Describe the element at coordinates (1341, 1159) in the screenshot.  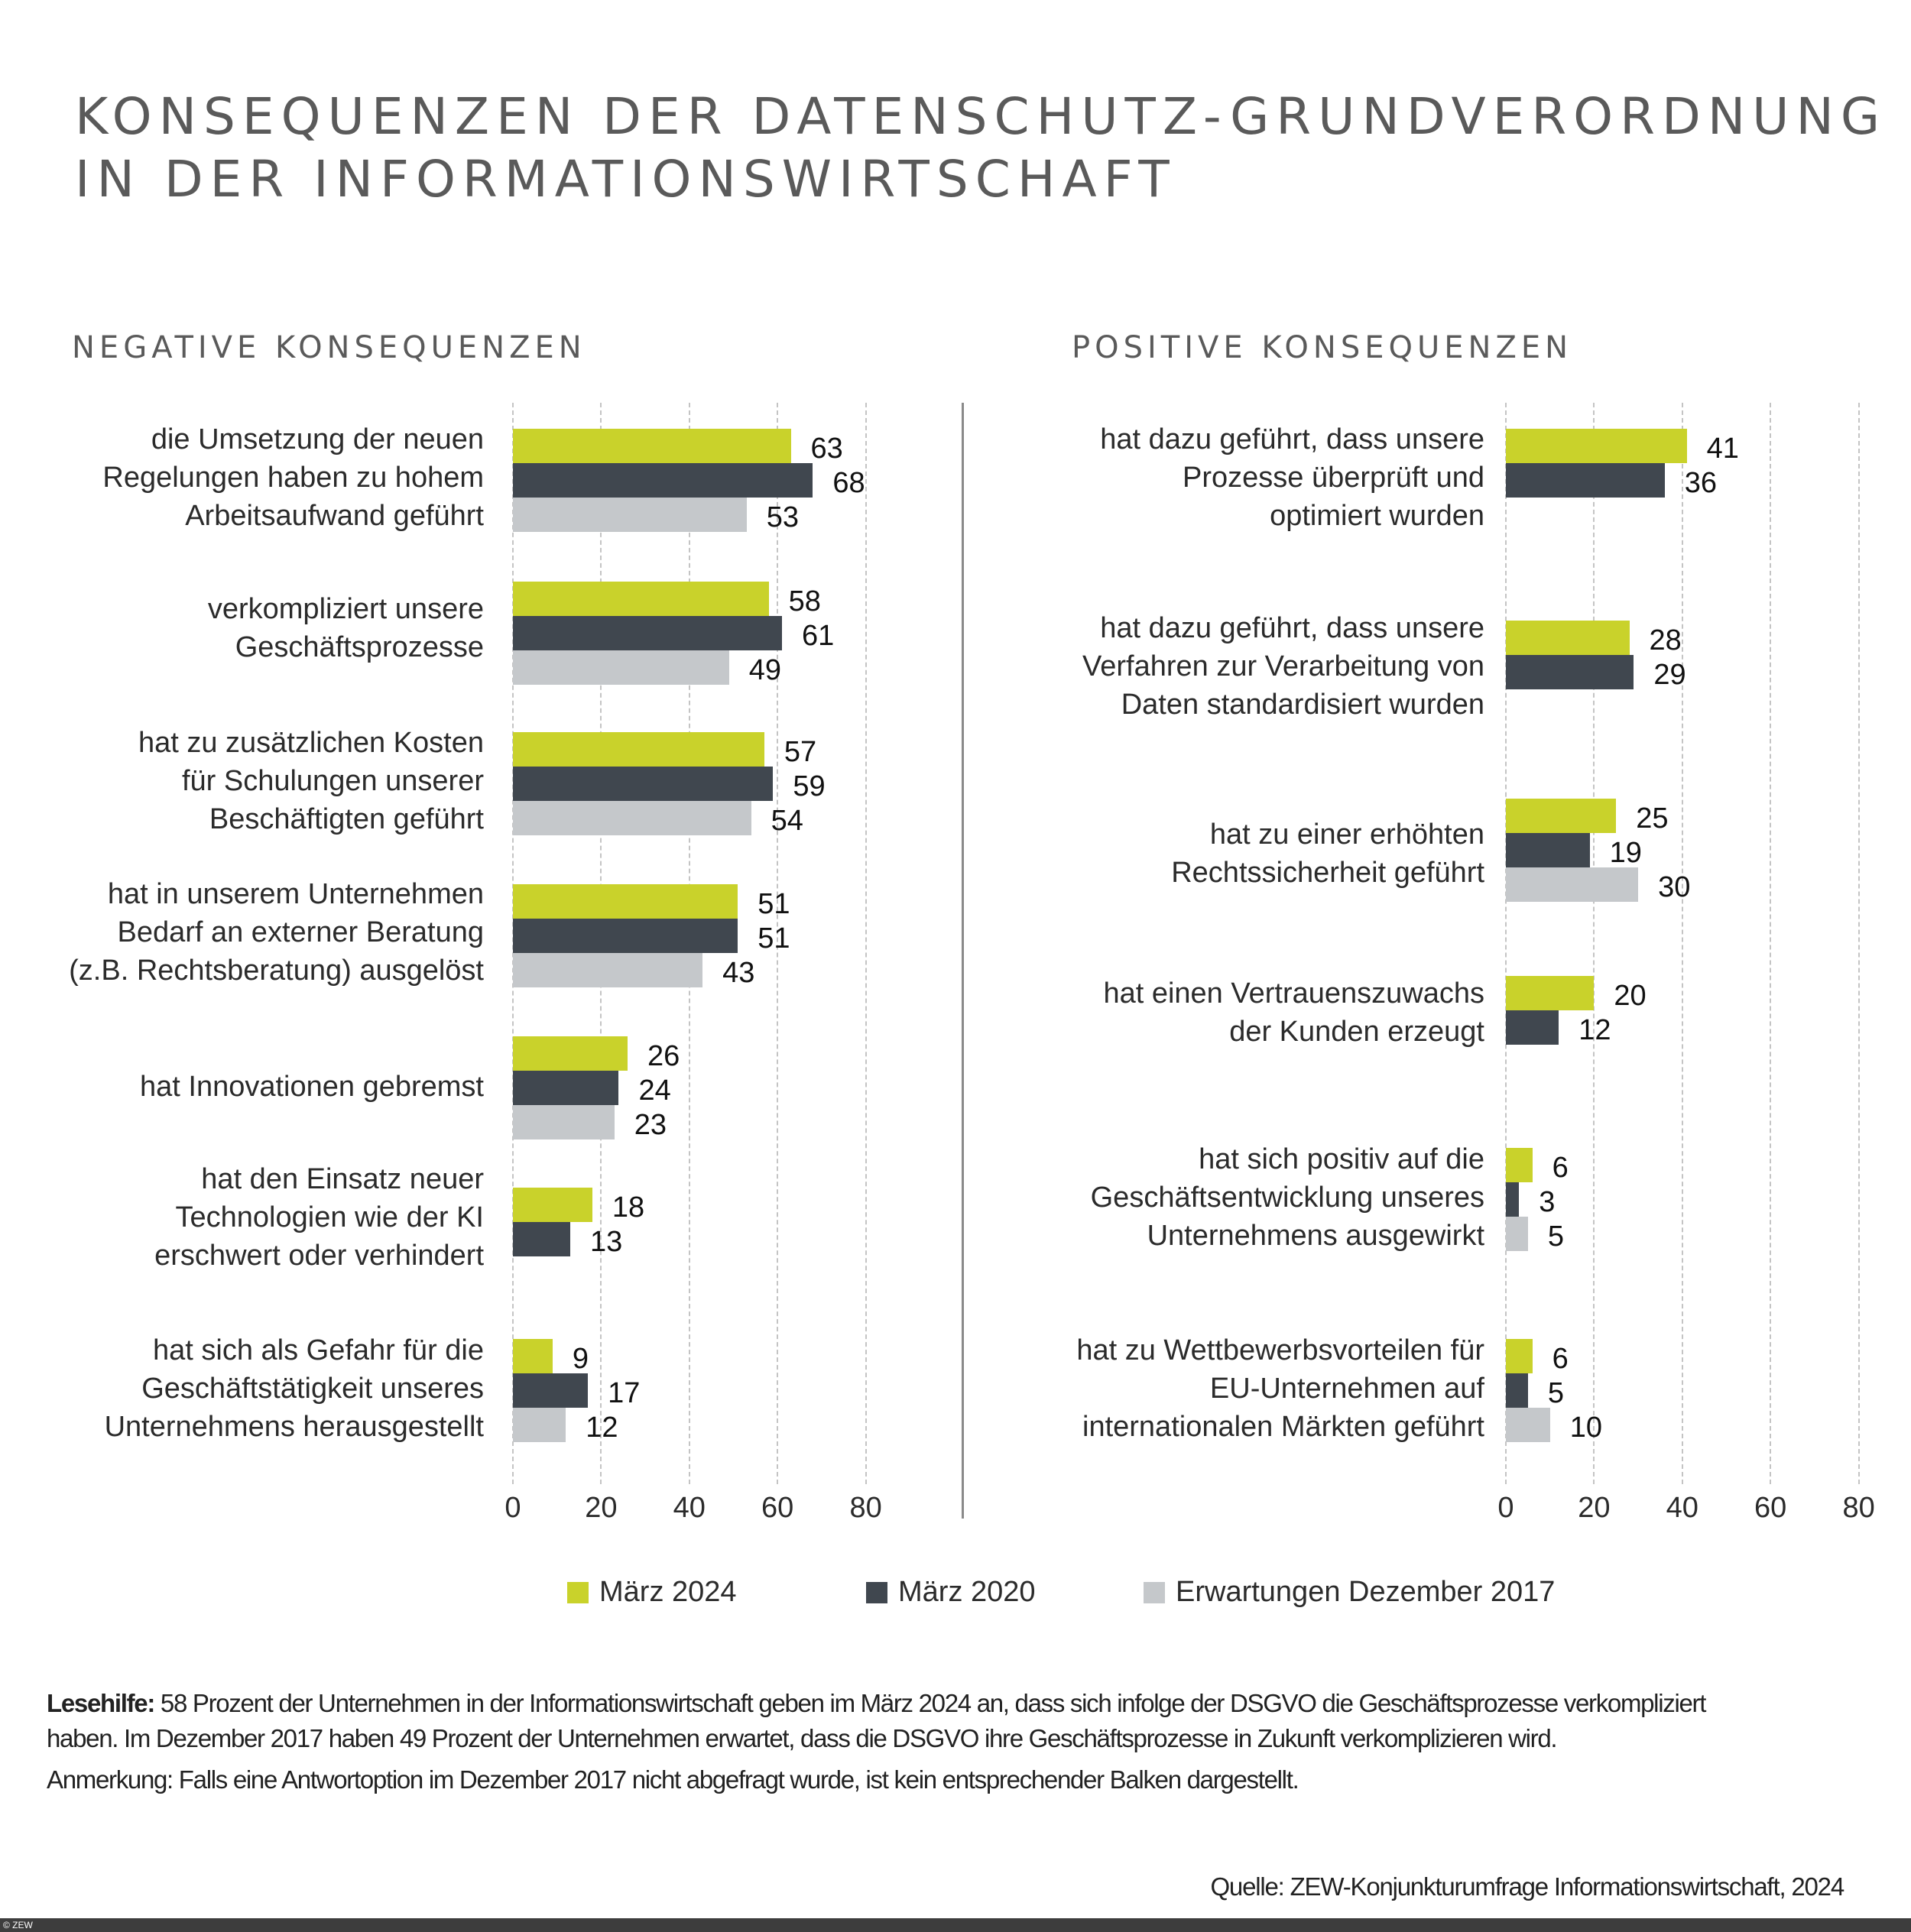
I see `category-label-line: hat sich positiv auf die` at that location.